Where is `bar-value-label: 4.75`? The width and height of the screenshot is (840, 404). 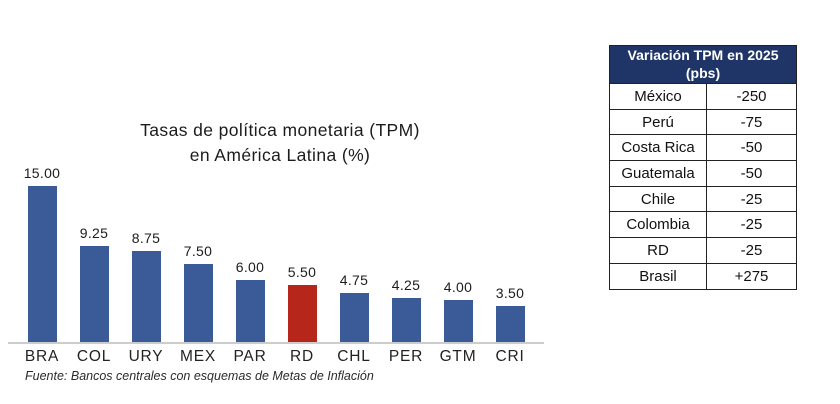
bar-value-label: 4.75 is located at coordinates (354, 280).